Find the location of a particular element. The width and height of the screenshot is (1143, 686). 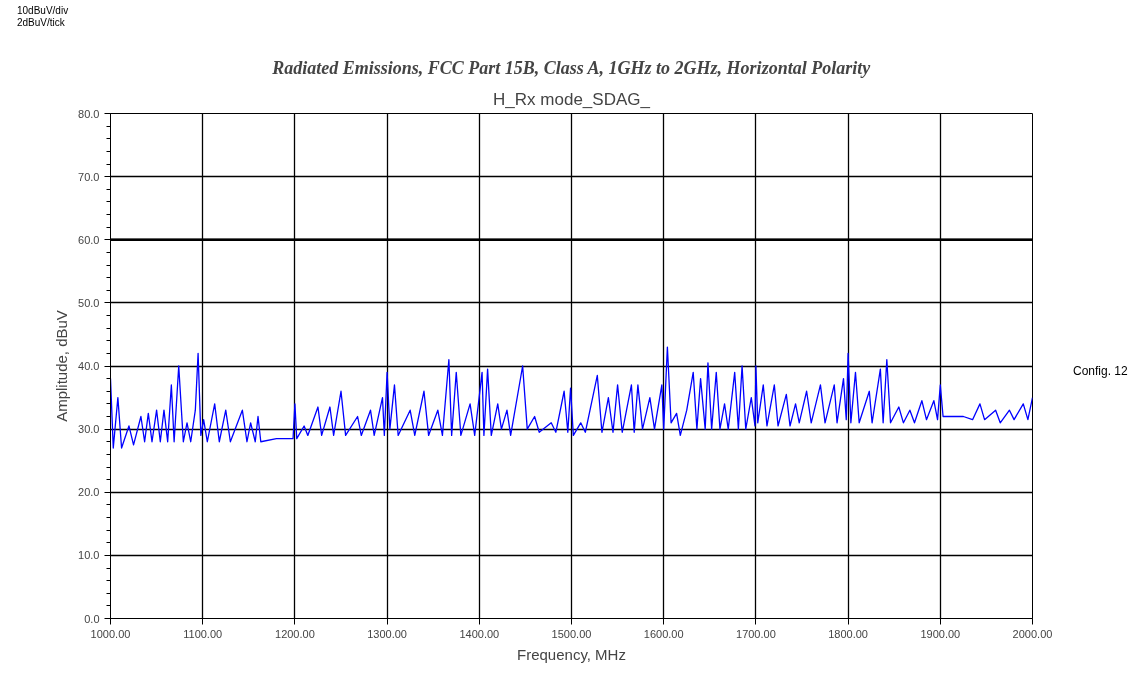

x-tick-label: 1200.00 is located at coordinates (295, 633).